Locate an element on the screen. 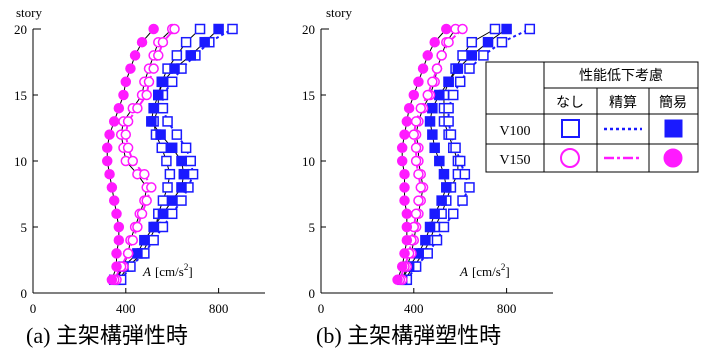 This screenshot has width=706, height=356. legend-marker-v100-nashi is located at coordinates (570, 128).